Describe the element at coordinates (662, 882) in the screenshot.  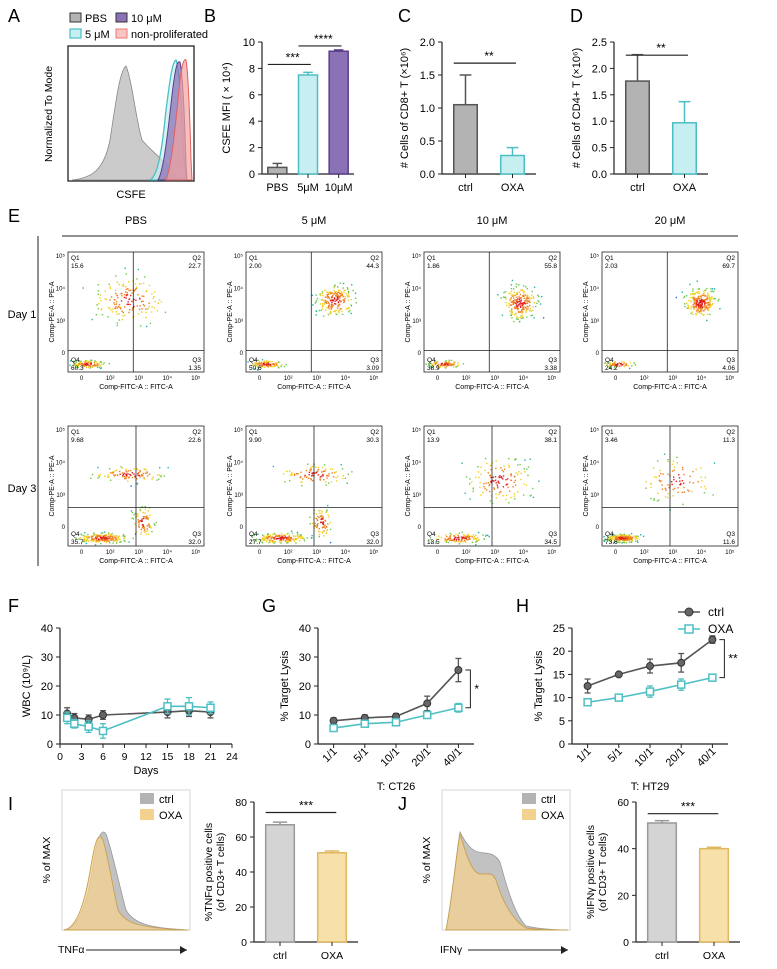
I see `bar-ctrl` at that location.